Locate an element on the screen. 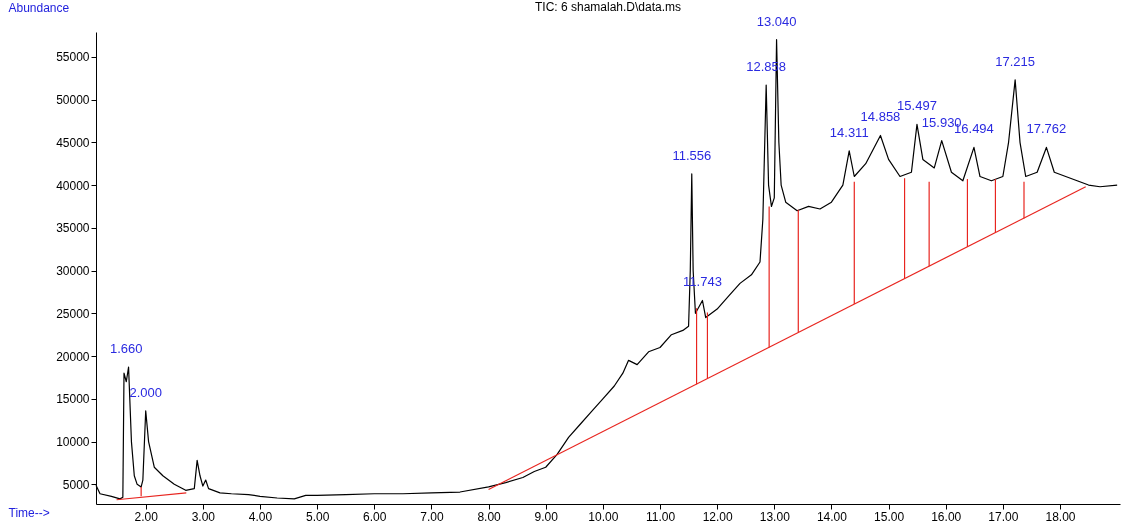 The height and width of the screenshot is (526, 1126). y-tick-label: 10000 is located at coordinates (73, 442).